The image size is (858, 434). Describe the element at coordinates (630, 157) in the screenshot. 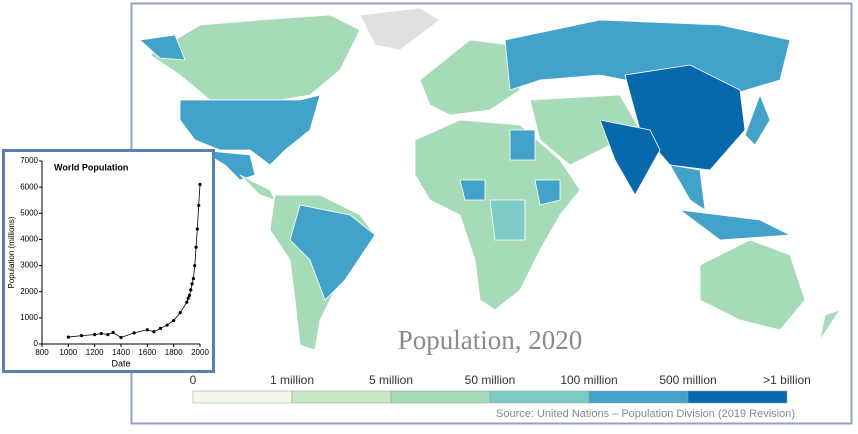

I see `india` at that location.